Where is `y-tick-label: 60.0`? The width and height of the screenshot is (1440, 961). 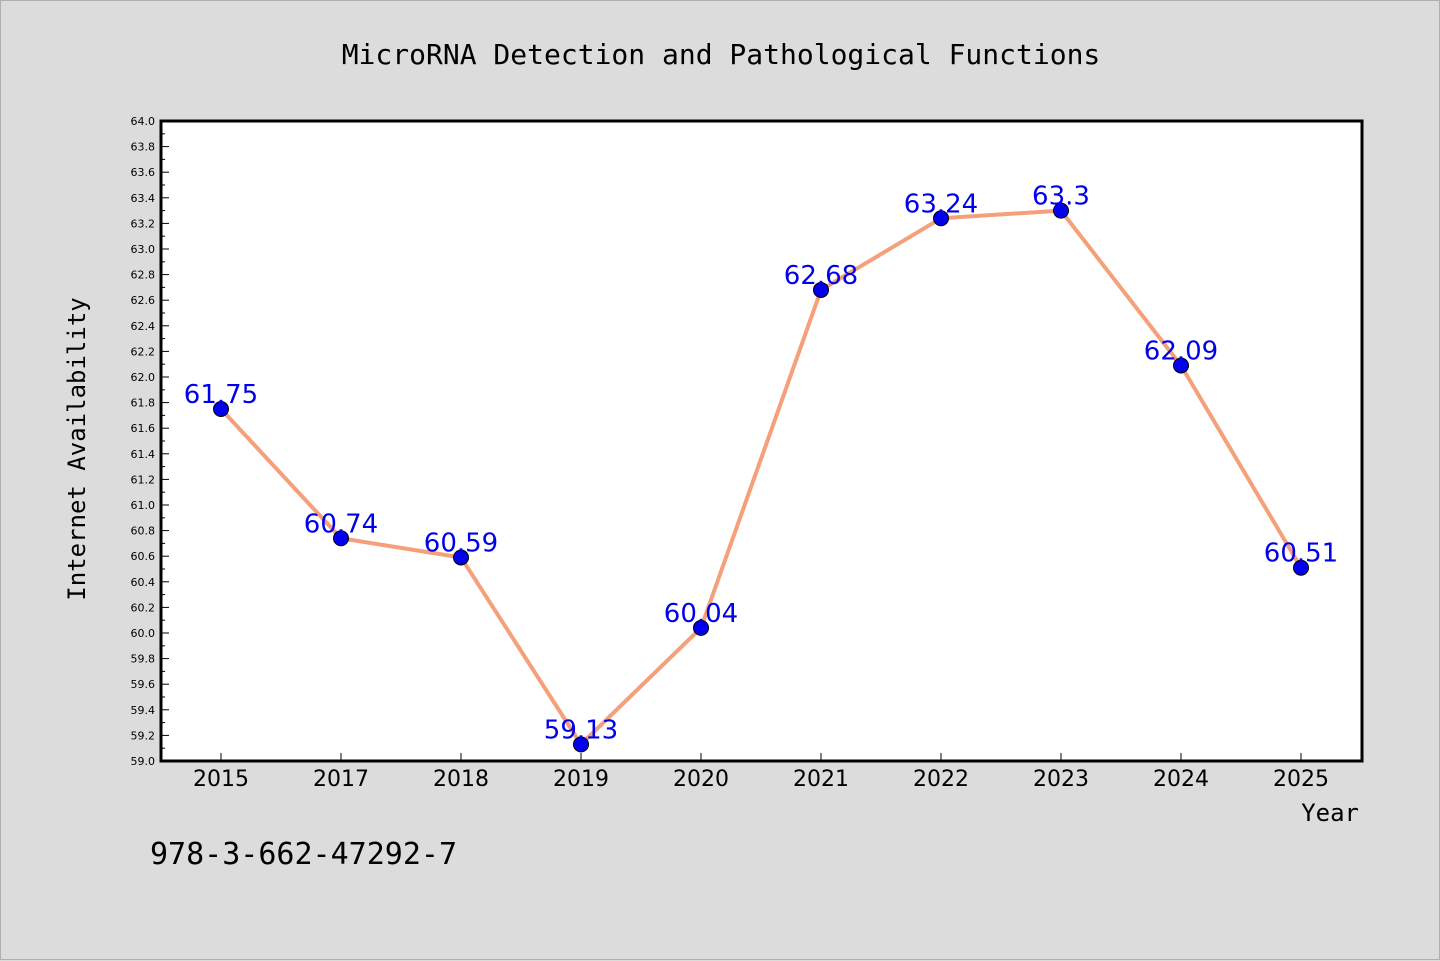 y-tick-label: 60.0 is located at coordinates (143, 633).